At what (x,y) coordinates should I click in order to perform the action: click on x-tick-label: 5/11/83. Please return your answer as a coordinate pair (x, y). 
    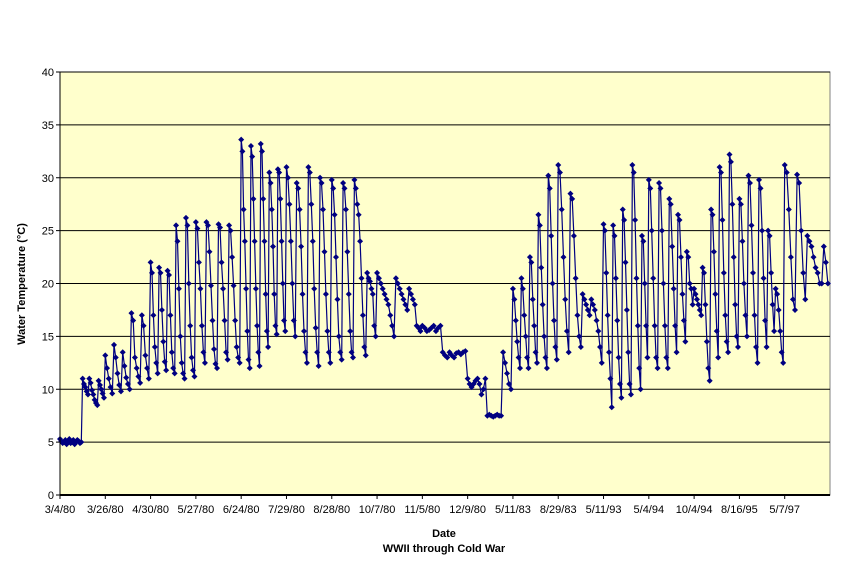
    Looking at the image, I should click on (513, 510).